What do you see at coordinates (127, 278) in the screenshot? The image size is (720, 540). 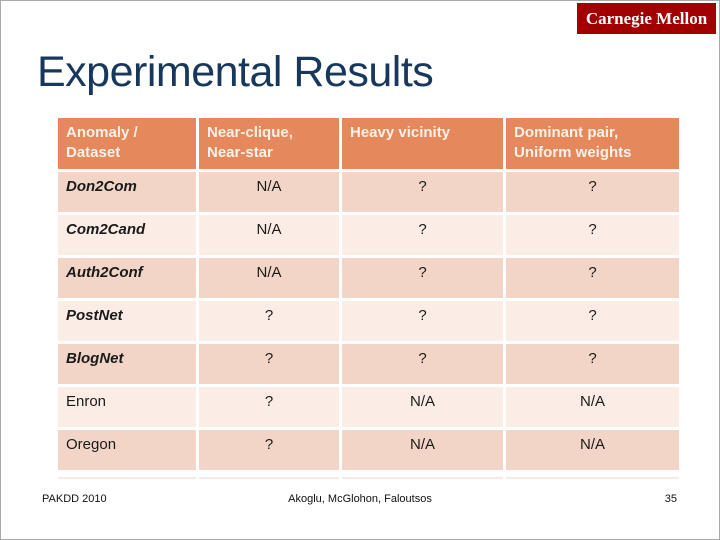 I see `row-label: Auth2Conf` at bounding box center [127, 278].